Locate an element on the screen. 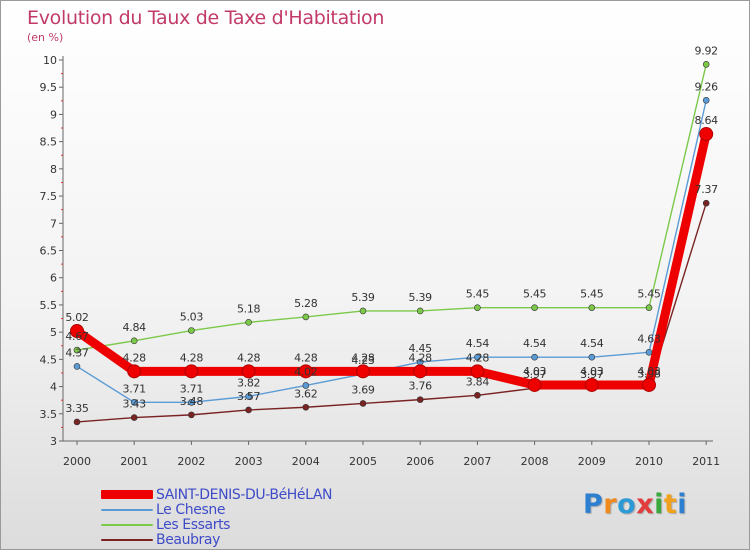  data-label: 4.67 is located at coordinates (77, 336).